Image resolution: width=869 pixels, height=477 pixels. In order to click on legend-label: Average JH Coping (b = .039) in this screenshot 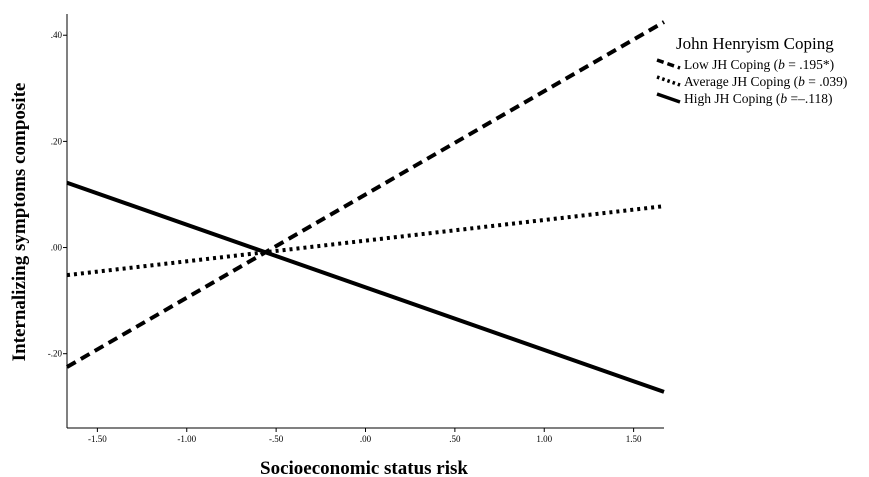, I will do `click(765, 81)`.